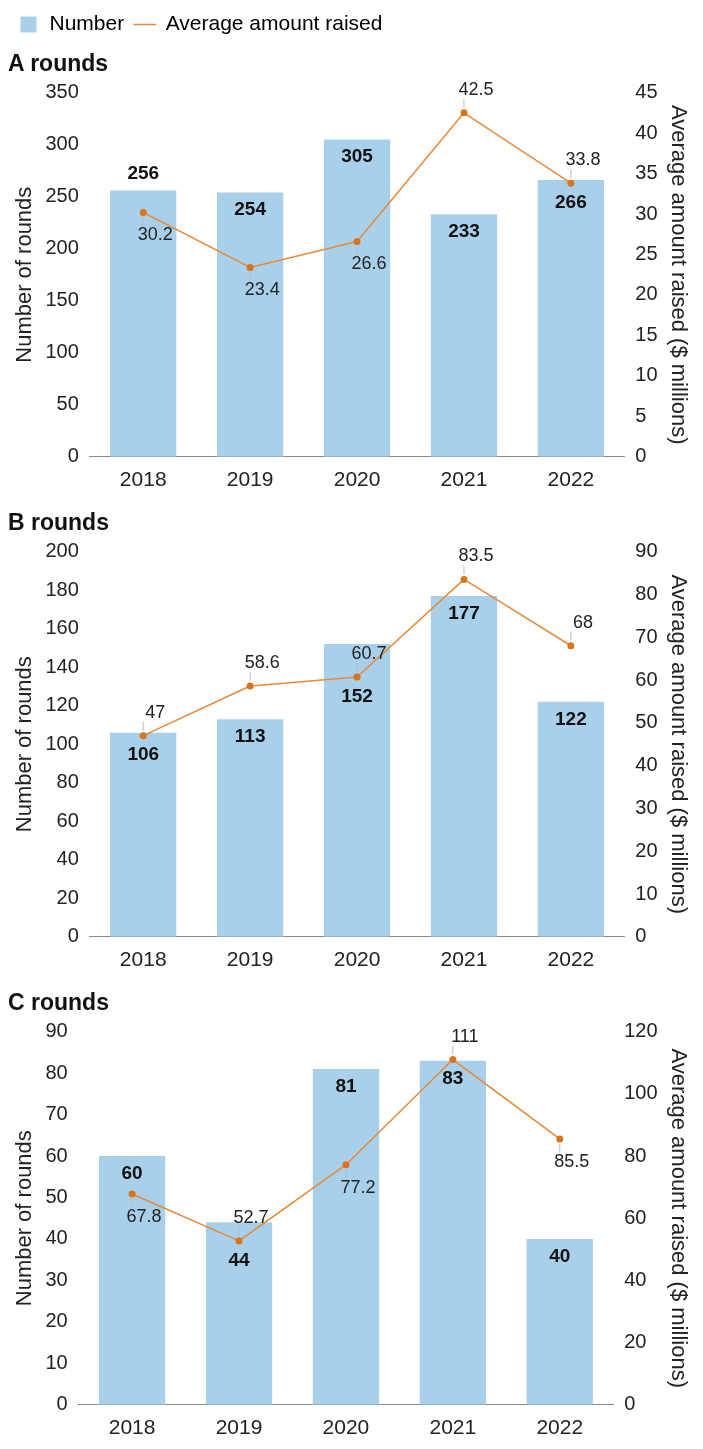  I want to click on y-tick-label: 250, so click(62, 195).